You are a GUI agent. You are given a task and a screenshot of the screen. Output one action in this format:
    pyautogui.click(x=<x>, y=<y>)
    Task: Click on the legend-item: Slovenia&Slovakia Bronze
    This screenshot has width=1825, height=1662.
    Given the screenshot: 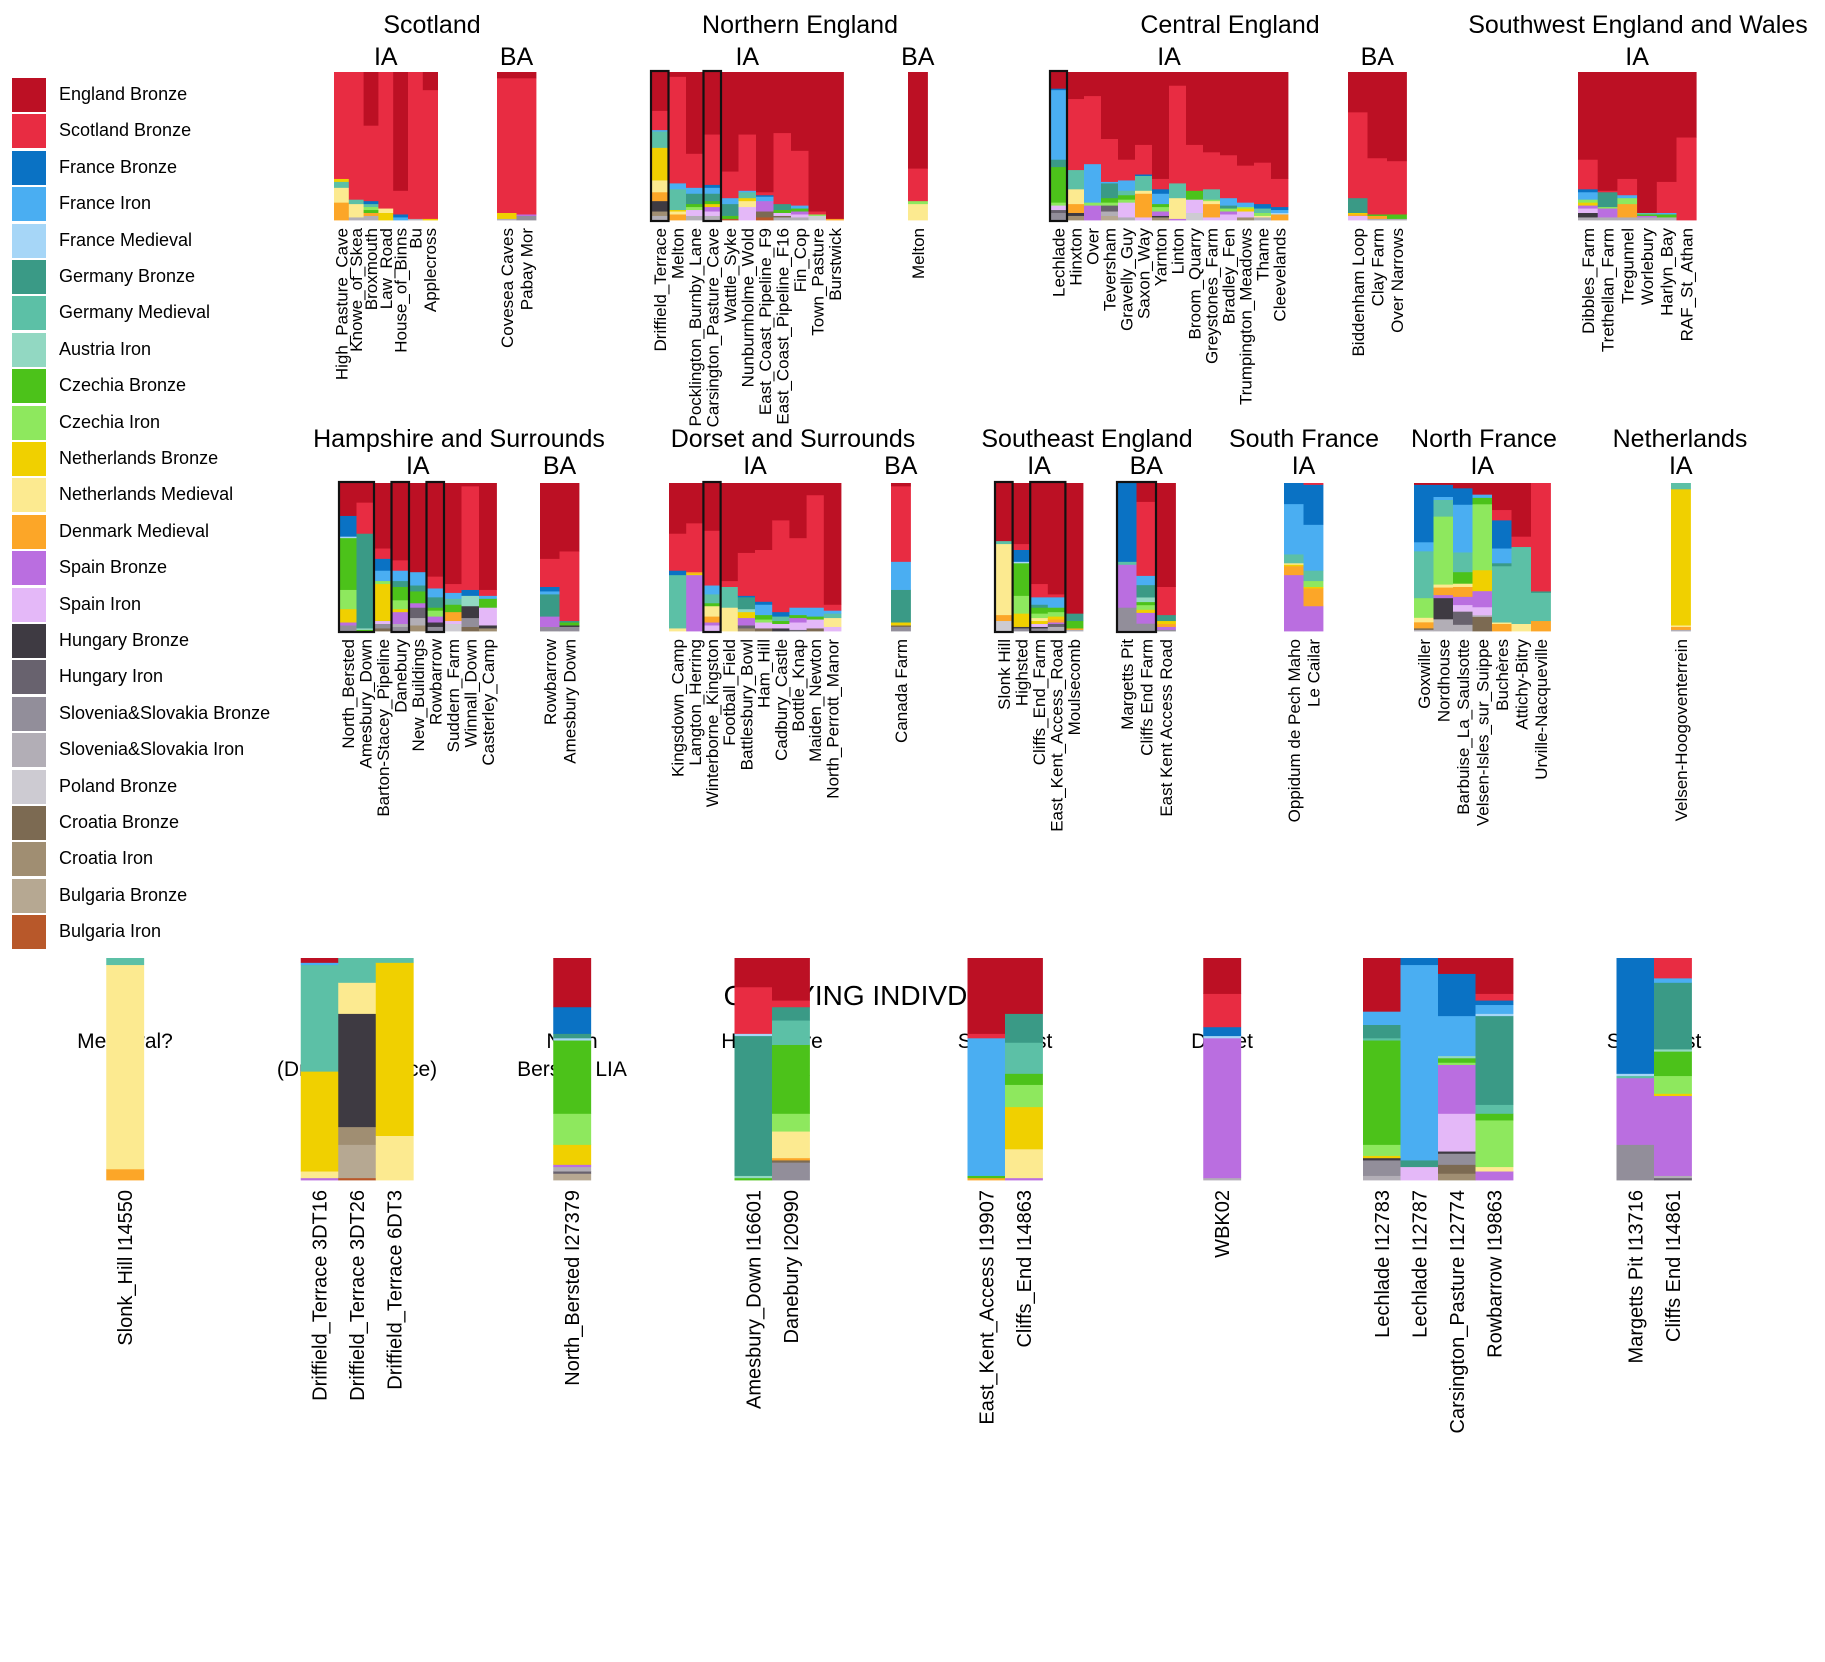 What is the action you would take?
    pyautogui.click(x=157, y=713)
    